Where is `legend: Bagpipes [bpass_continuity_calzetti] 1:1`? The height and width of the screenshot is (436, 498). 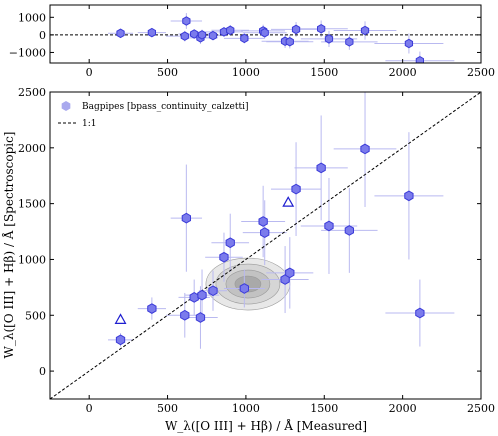 legend: Bagpipes [bpass_continuity_calzetti] 1:1 is located at coordinates (153, 115).